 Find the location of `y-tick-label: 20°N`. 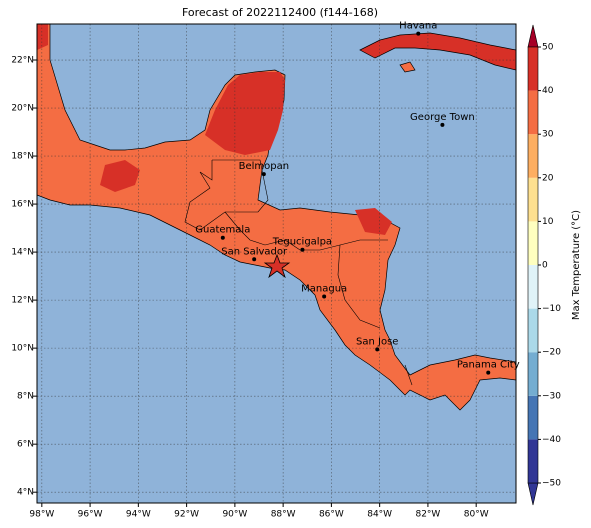

y-tick-label: 20°N is located at coordinates (22, 109).